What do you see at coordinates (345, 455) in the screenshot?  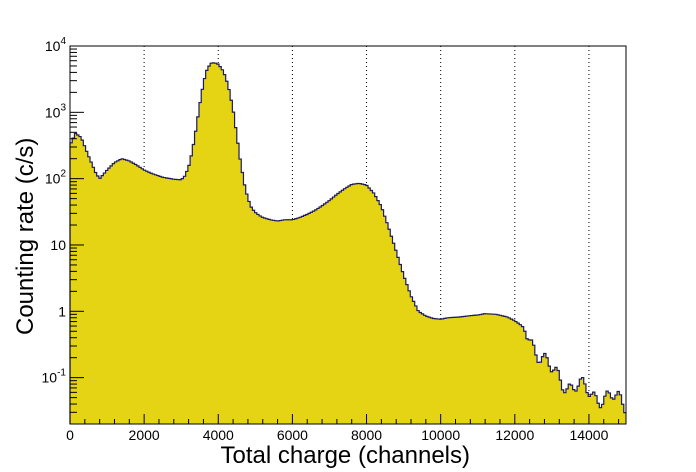 I see `x-axis-title: Total charge (channels)` at bounding box center [345, 455].